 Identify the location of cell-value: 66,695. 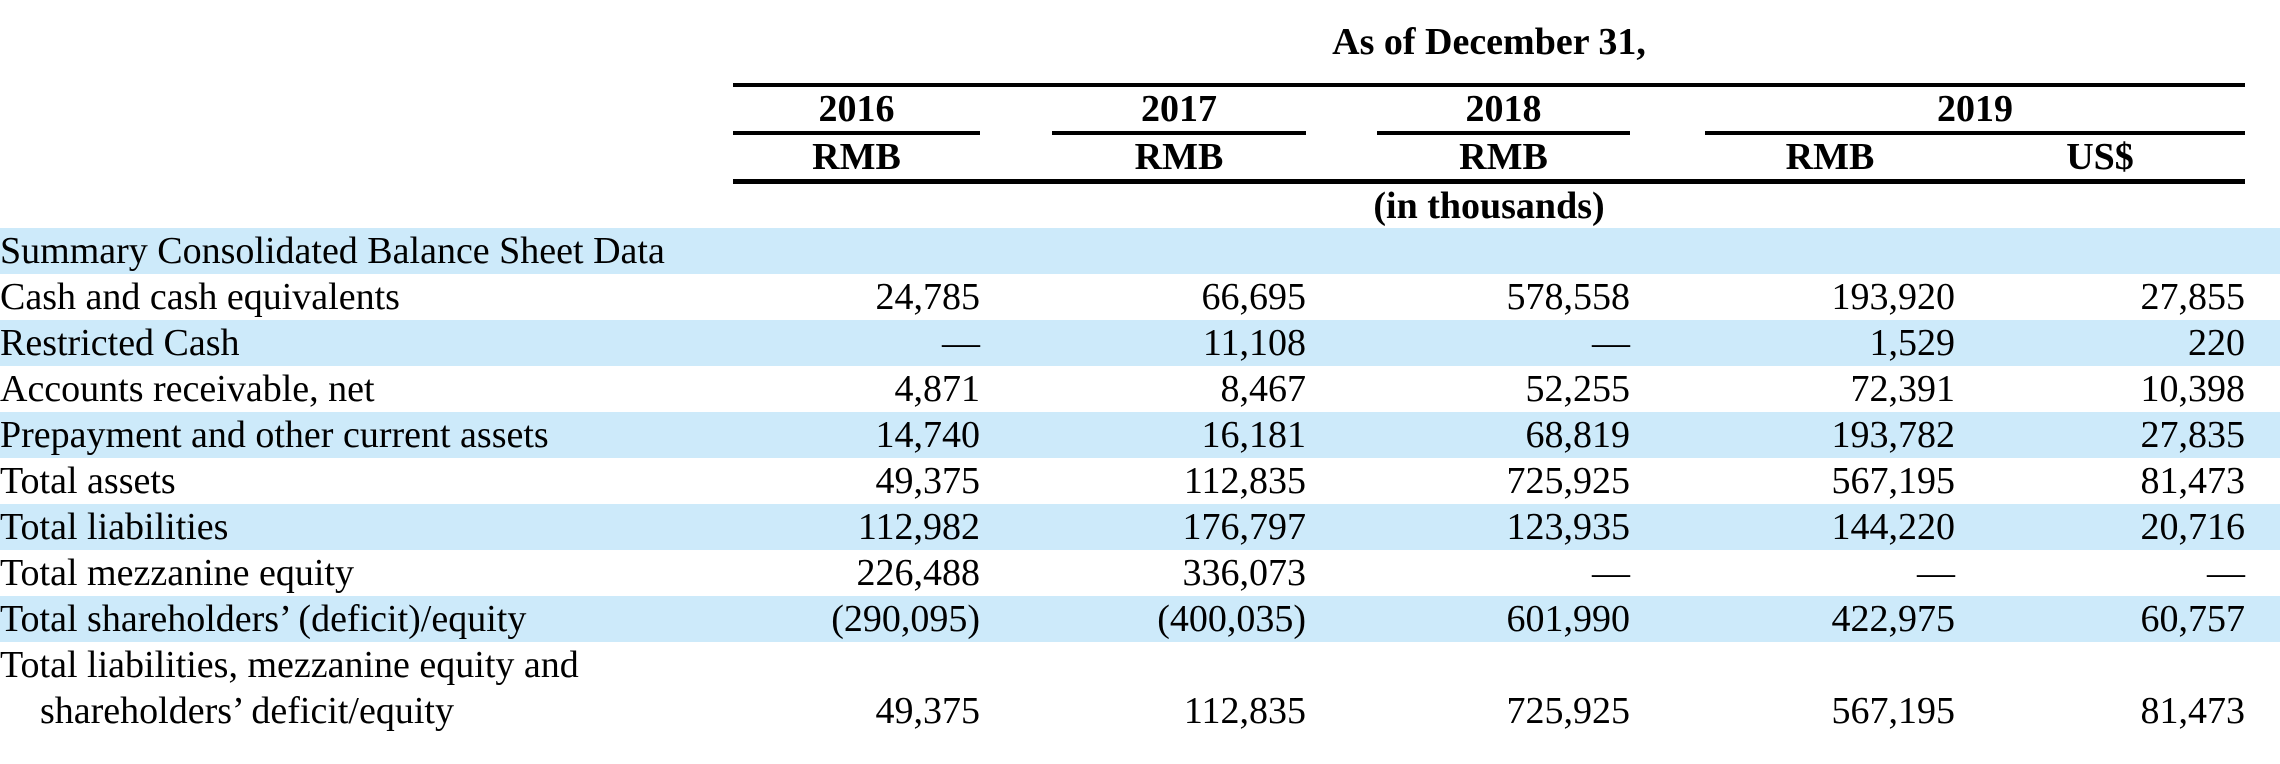
(1254, 297).